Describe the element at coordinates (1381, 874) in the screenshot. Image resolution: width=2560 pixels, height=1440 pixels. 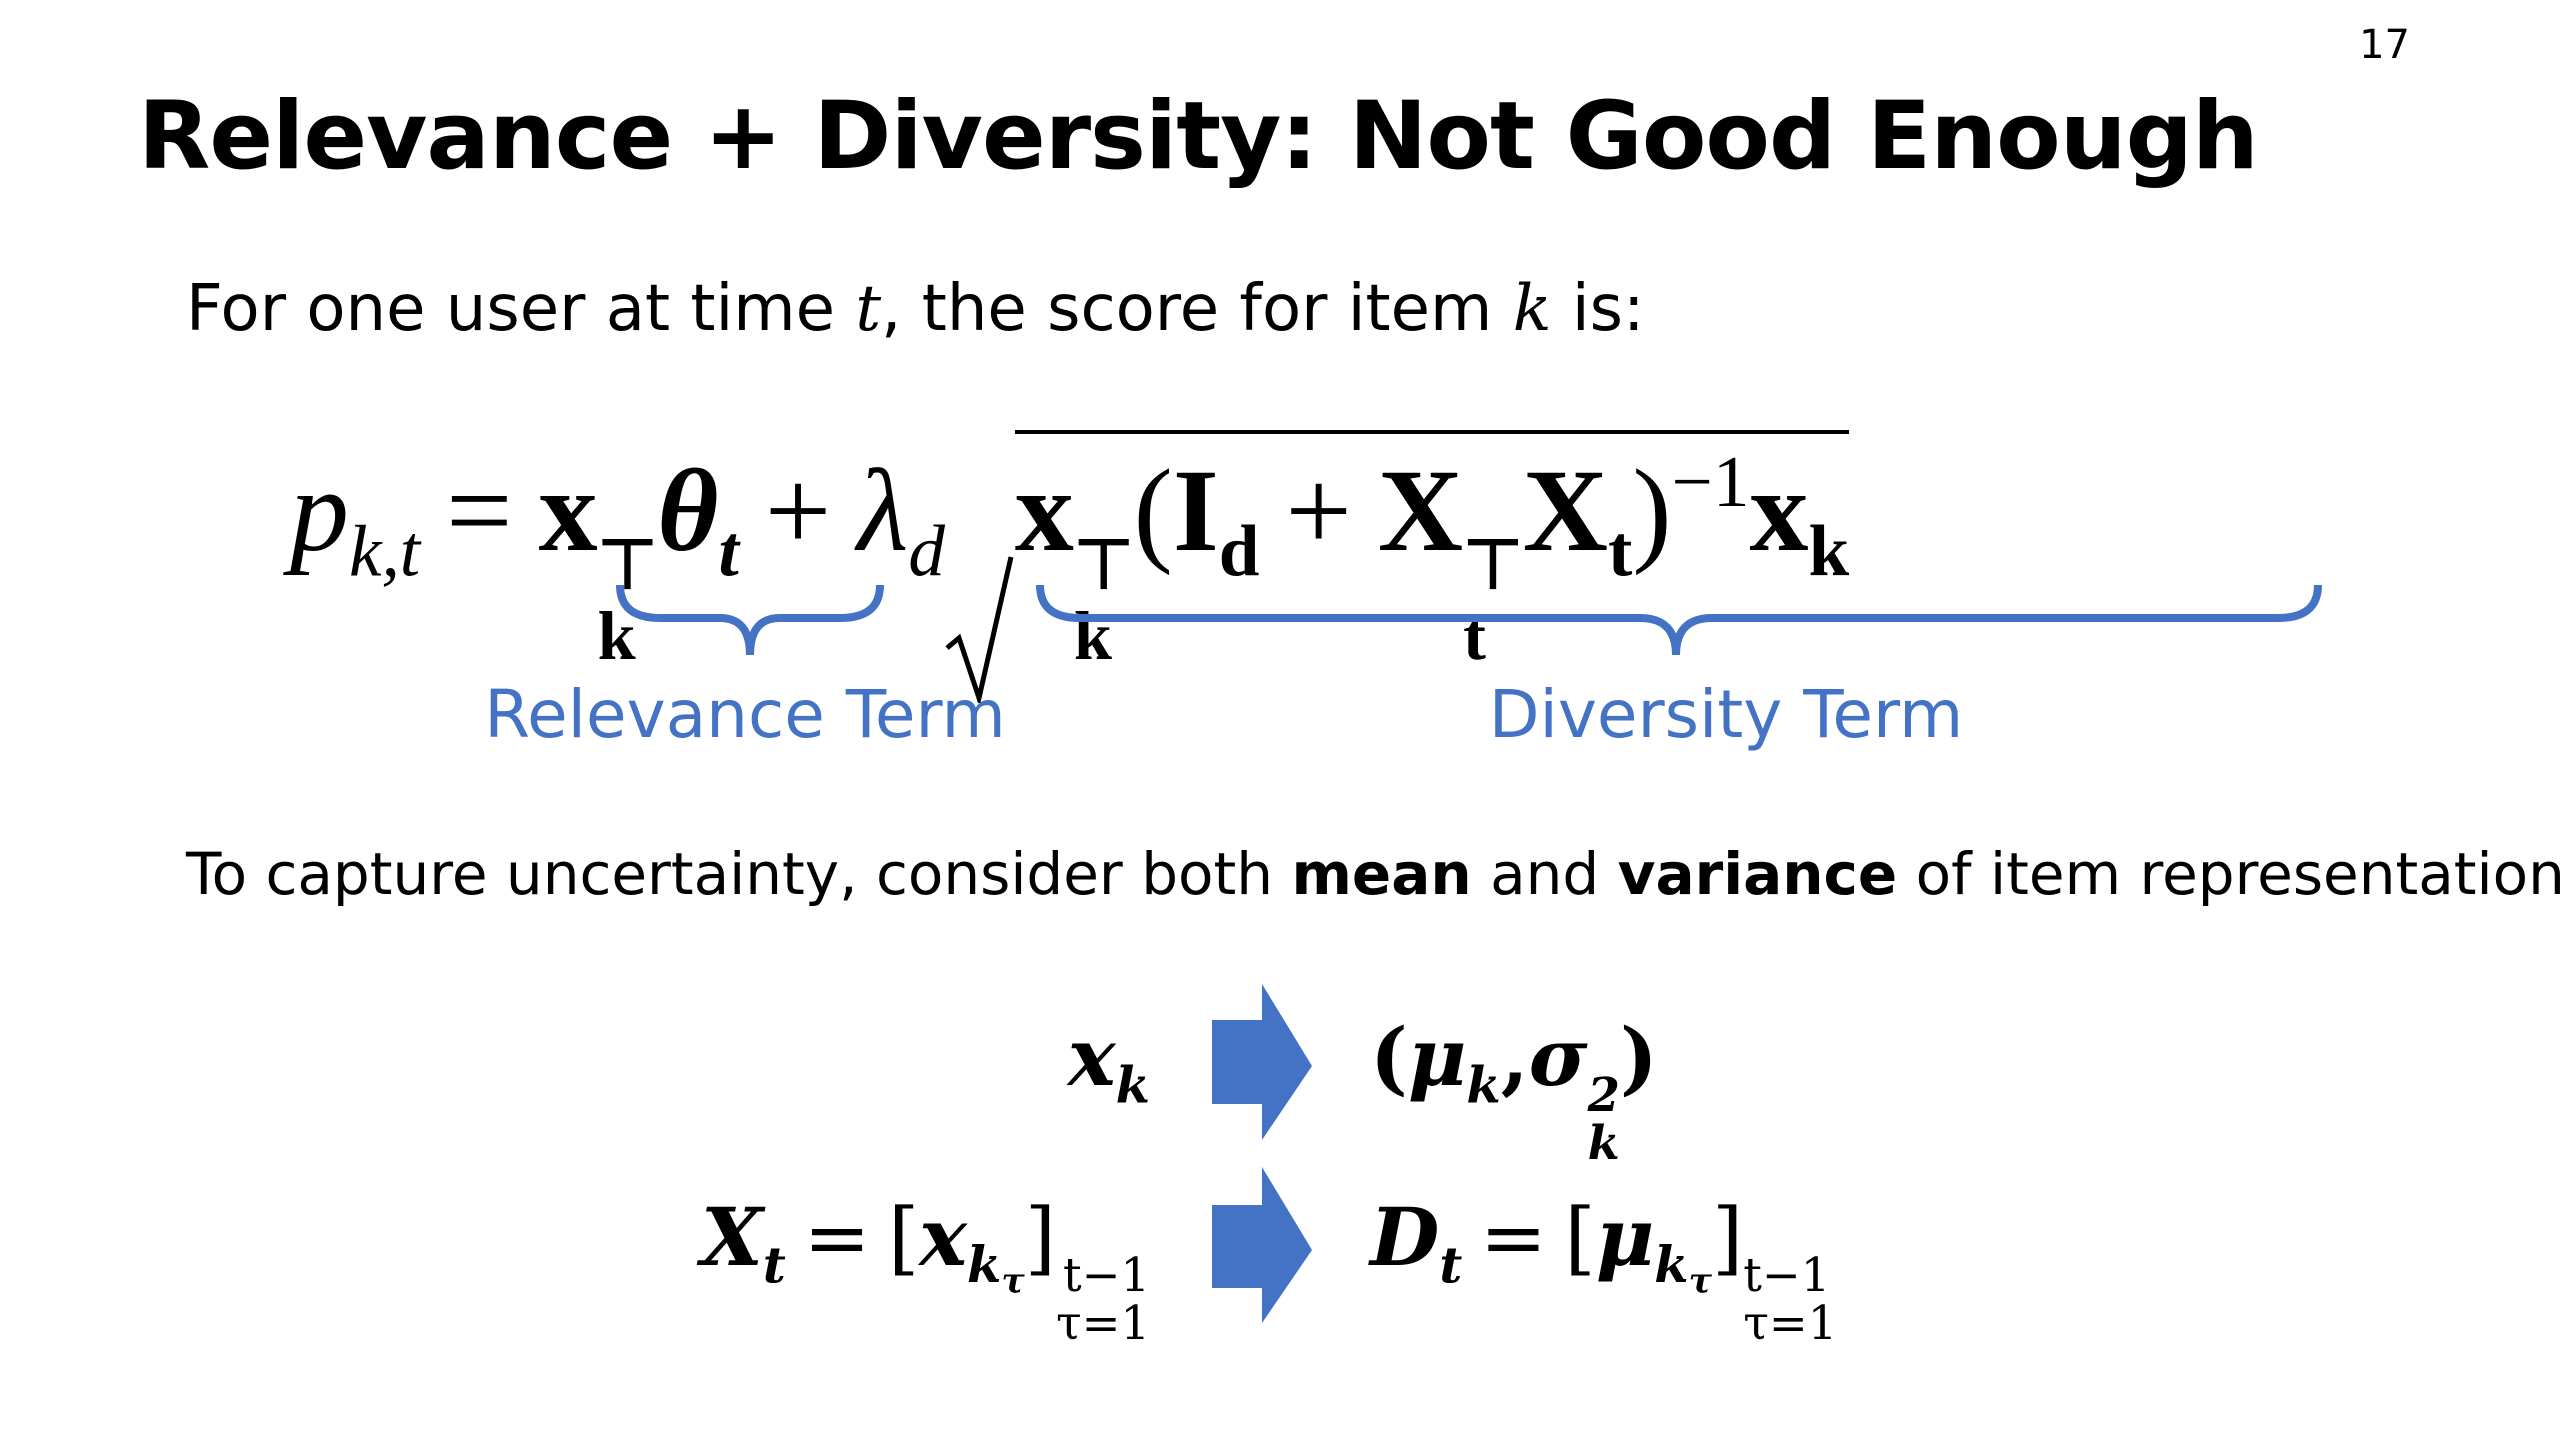
I see `bold-text: mean` at that location.